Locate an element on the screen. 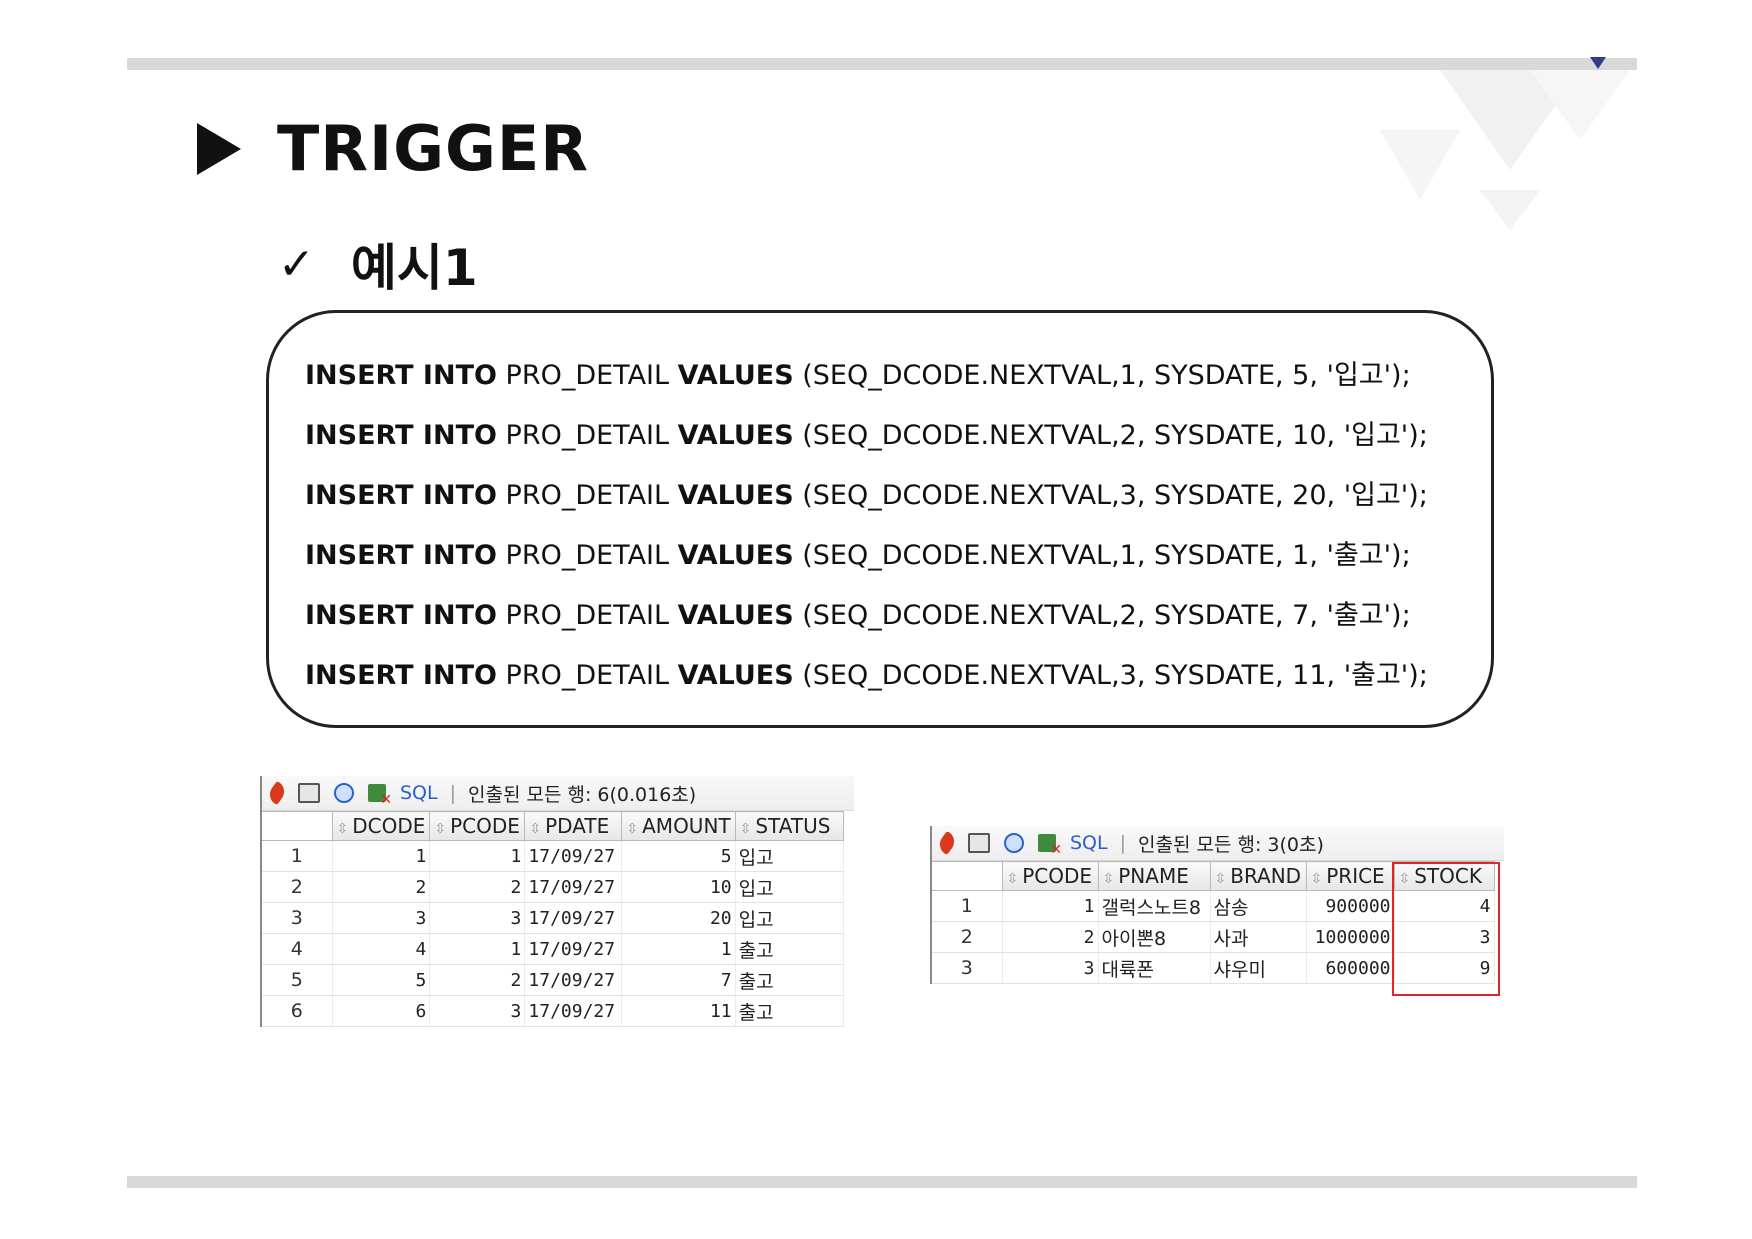 The image size is (1752, 1239). cell: 삼송 is located at coordinates (1258, 906).